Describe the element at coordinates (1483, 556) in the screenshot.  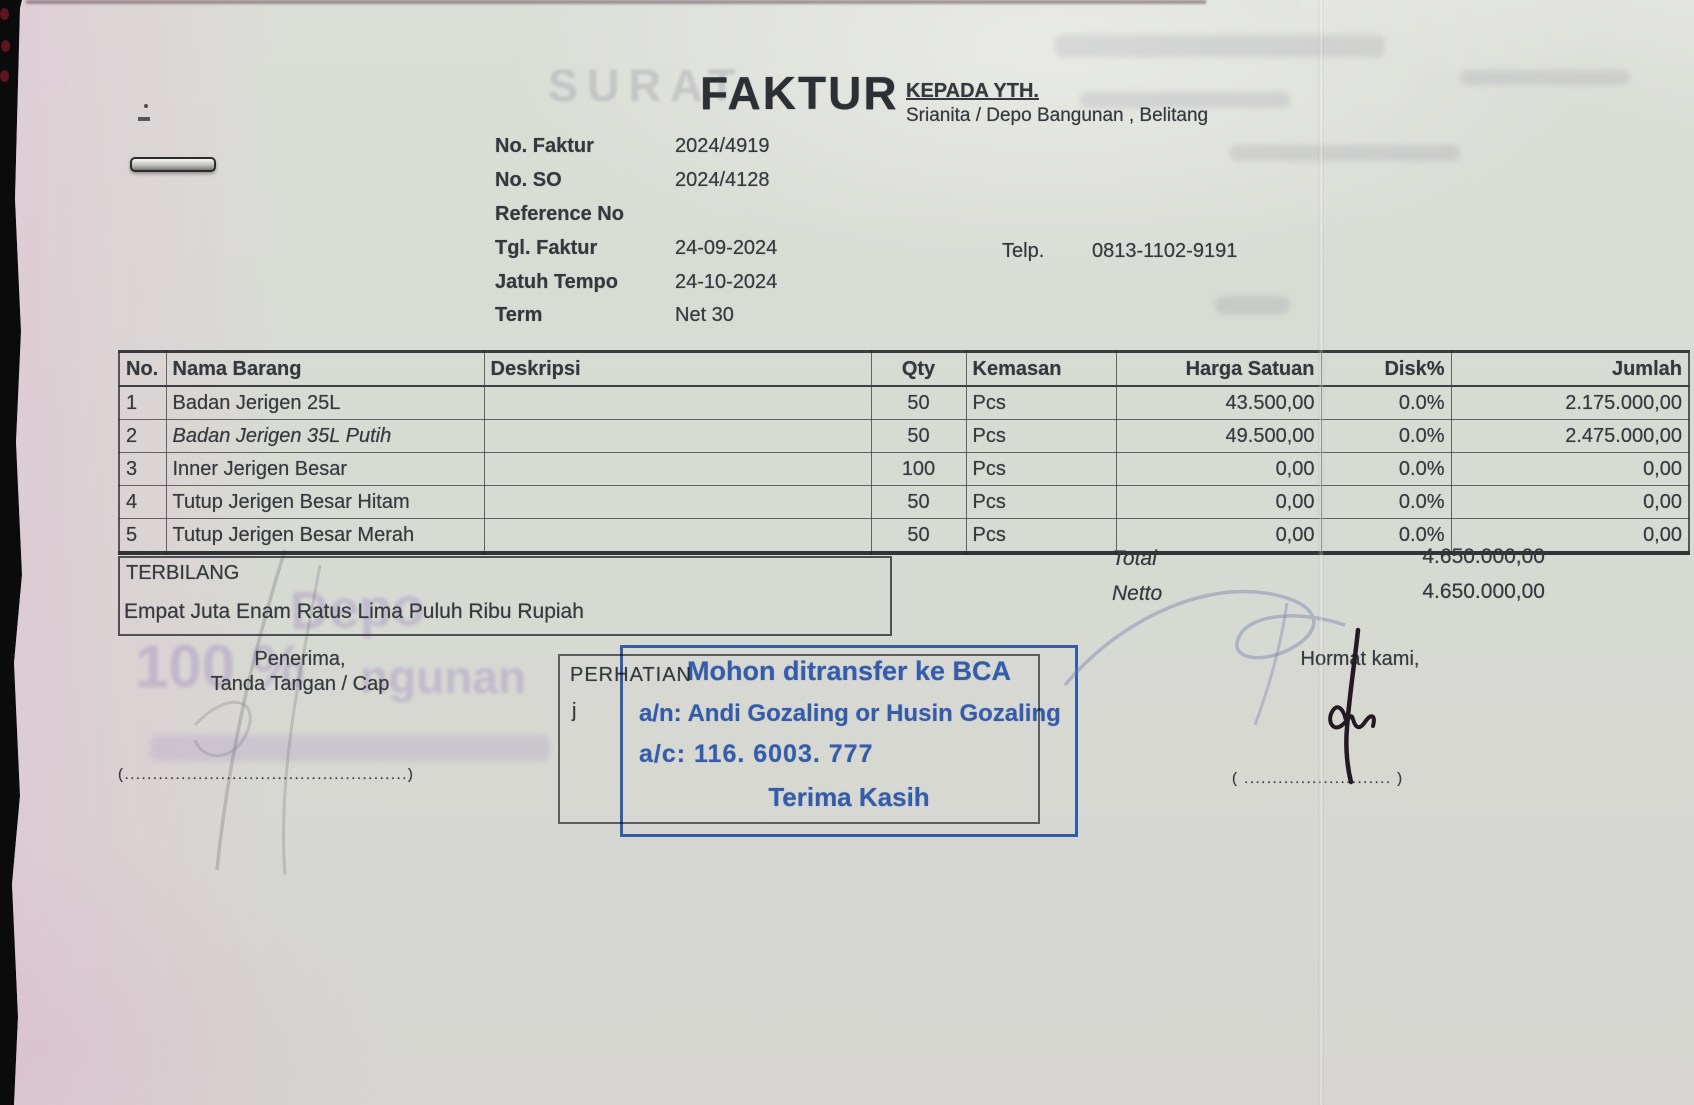
I see `total-value: 4.650.000,00` at that location.